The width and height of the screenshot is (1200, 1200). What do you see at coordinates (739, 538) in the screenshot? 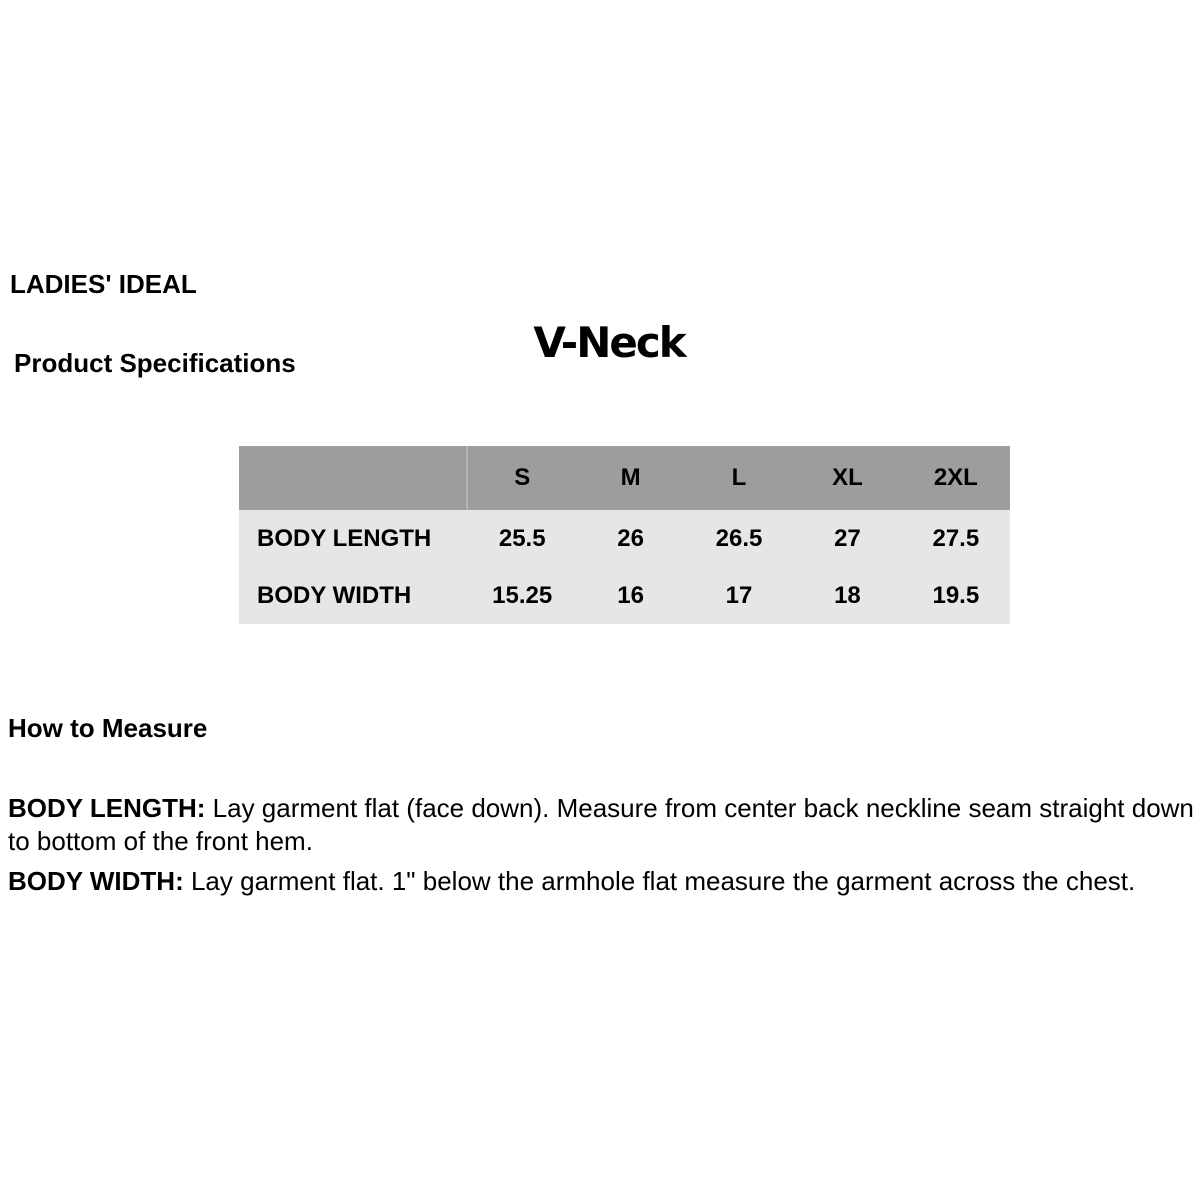
I see `cell-value: 26.5` at bounding box center [739, 538].